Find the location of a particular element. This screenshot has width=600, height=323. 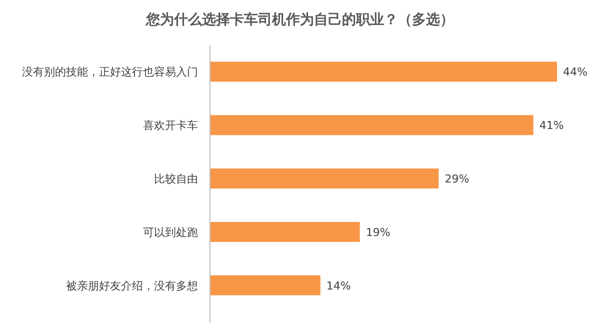

category-label: 被亲朋好友介绍，没有多想 is located at coordinates (132, 285).